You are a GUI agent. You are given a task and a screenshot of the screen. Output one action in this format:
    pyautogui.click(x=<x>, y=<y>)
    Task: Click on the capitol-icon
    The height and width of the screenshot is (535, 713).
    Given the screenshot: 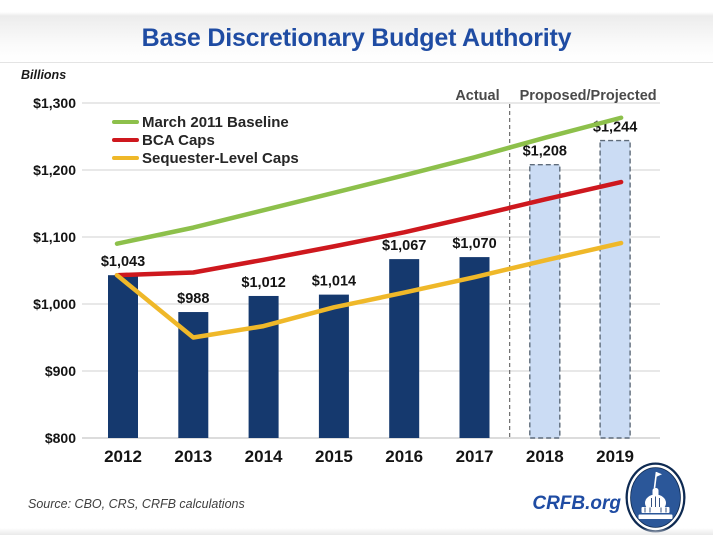 What is the action you would take?
    pyautogui.click(x=655, y=495)
    